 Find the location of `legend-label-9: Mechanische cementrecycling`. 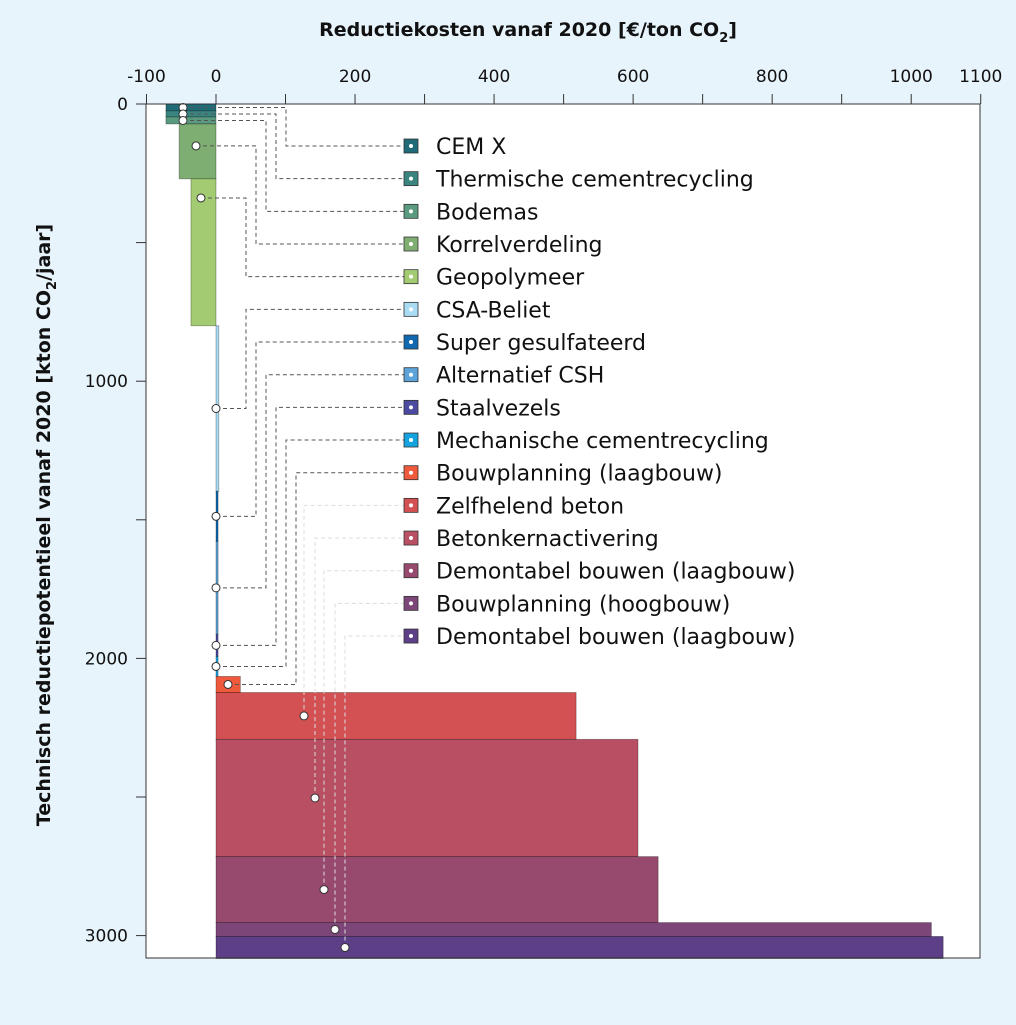

legend-label-9: Mechanische cementrecycling is located at coordinates (602, 441).